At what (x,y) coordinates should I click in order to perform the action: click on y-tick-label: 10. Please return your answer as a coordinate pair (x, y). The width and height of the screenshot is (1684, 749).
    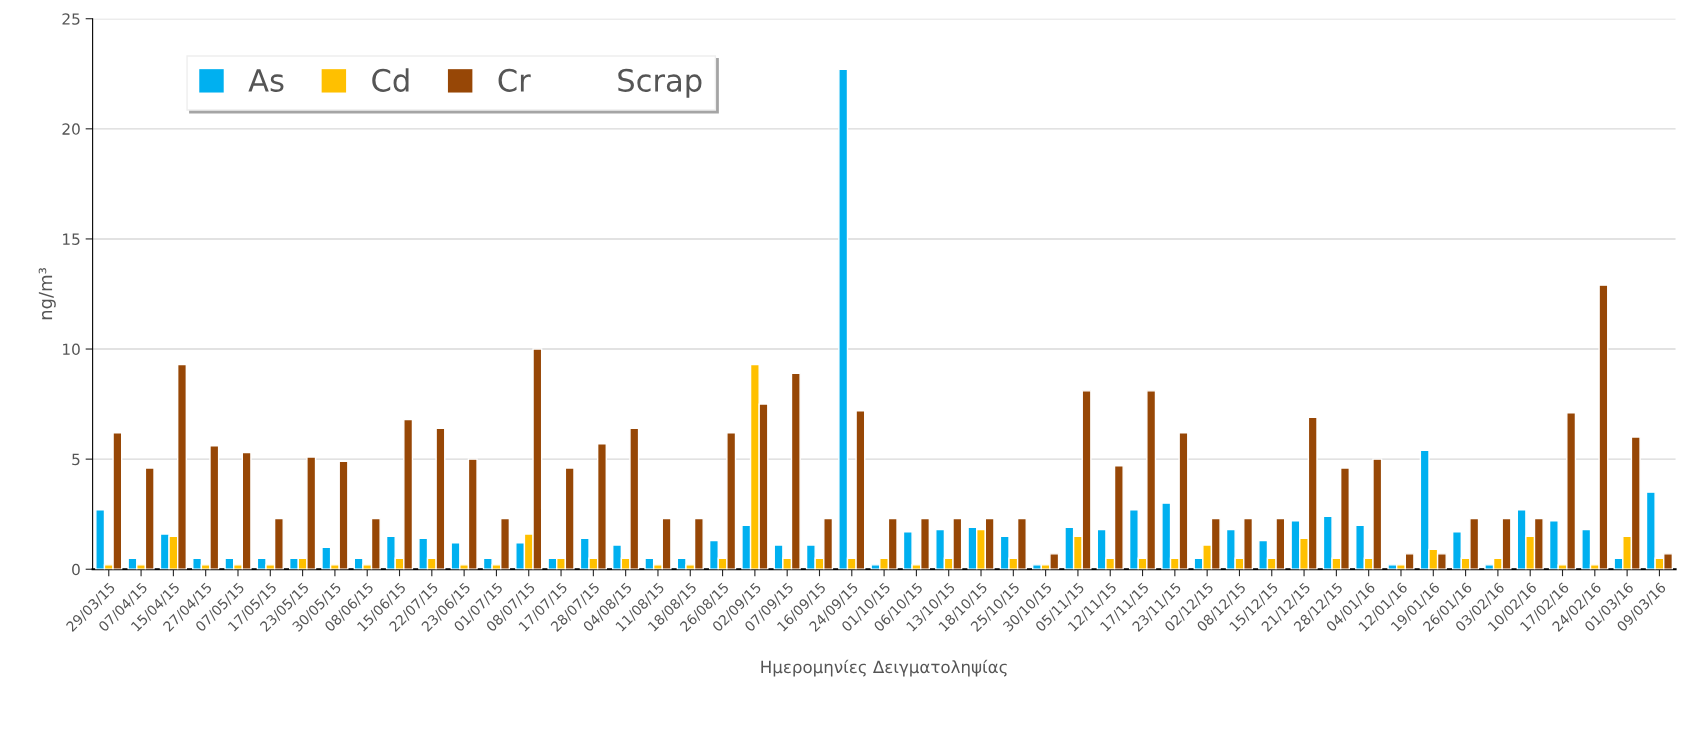
    Looking at the image, I should click on (71, 349).